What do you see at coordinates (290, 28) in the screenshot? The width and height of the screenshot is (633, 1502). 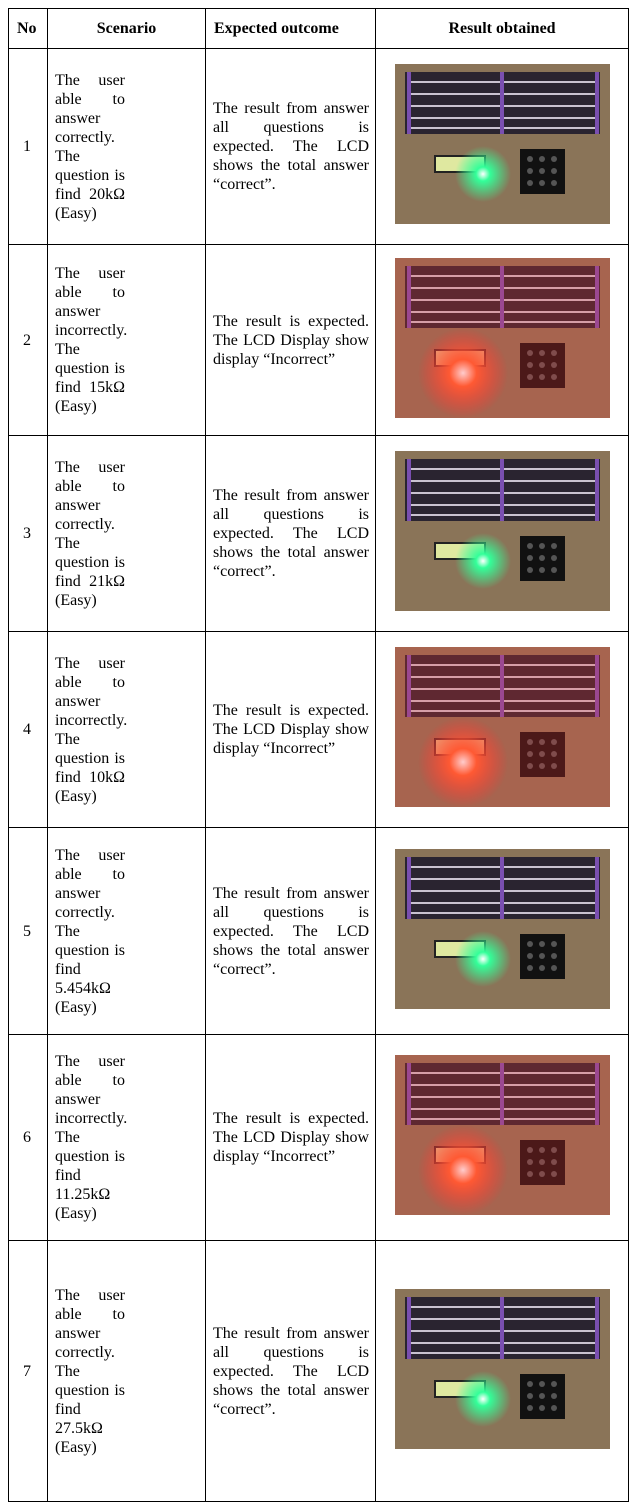 I see `header-cell: Expected outcome` at bounding box center [290, 28].